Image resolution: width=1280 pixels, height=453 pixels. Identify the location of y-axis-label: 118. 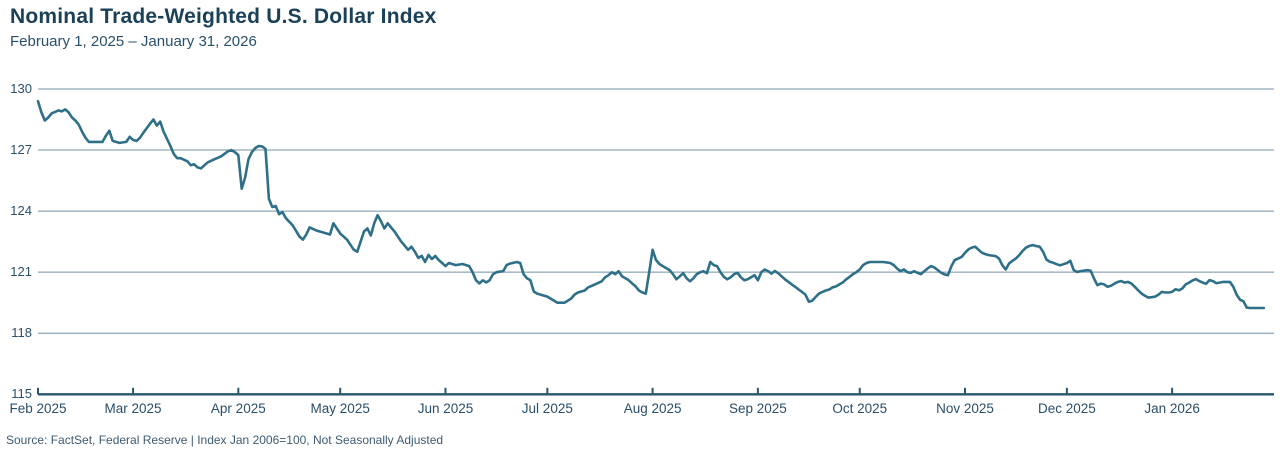
(21, 333).